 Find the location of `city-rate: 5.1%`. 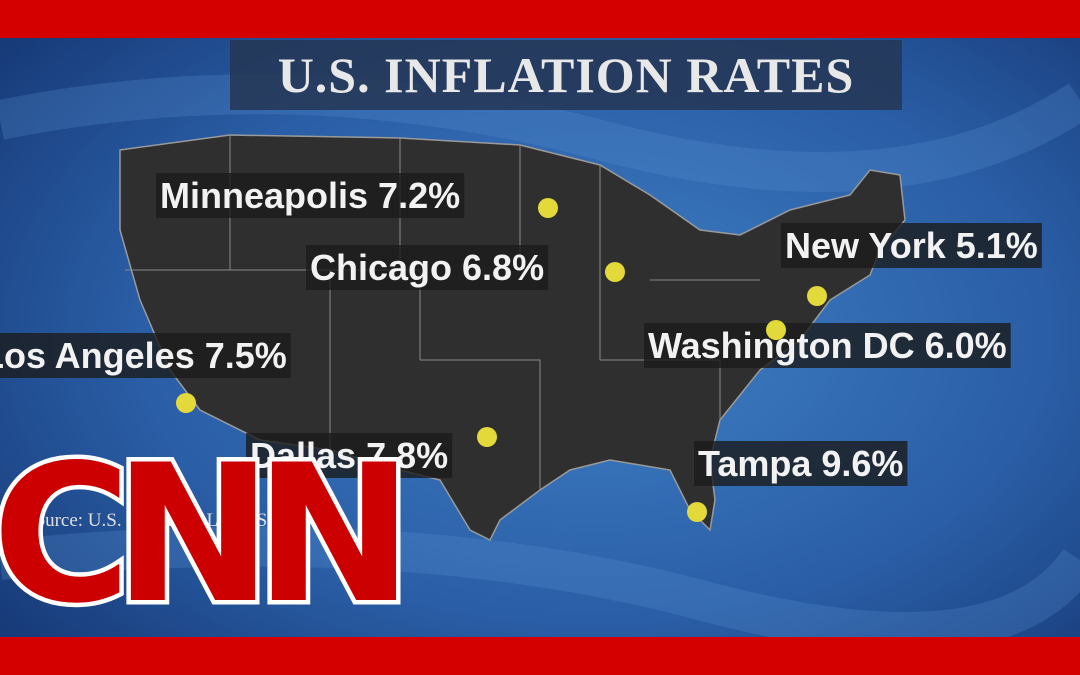

city-rate: 5.1% is located at coordinates (997, 245).